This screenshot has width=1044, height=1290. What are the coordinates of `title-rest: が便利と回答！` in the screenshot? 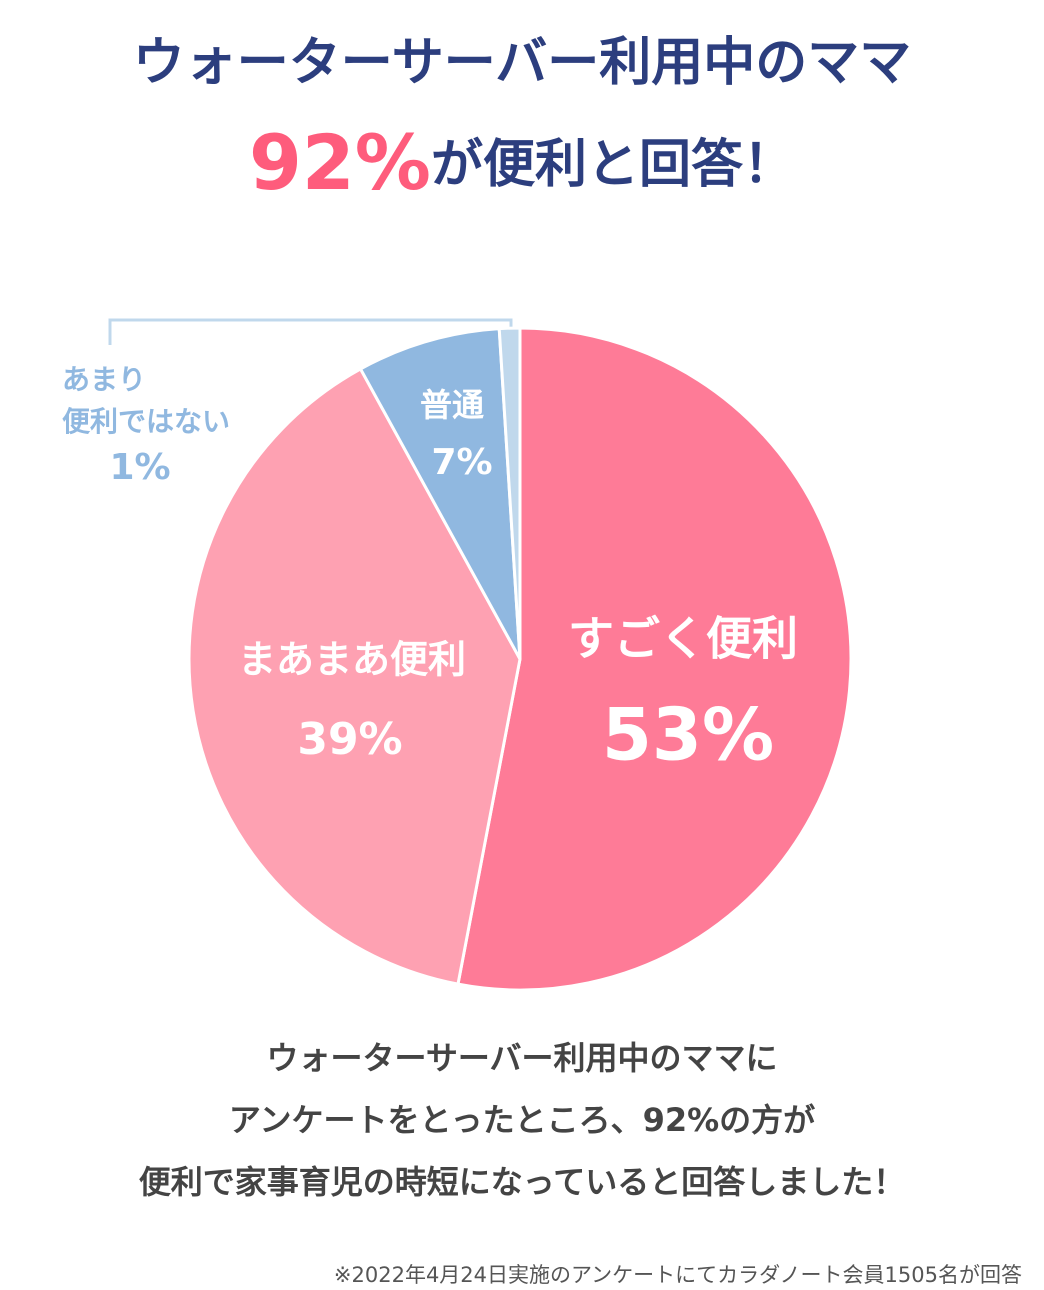 It's located at (613, 165).